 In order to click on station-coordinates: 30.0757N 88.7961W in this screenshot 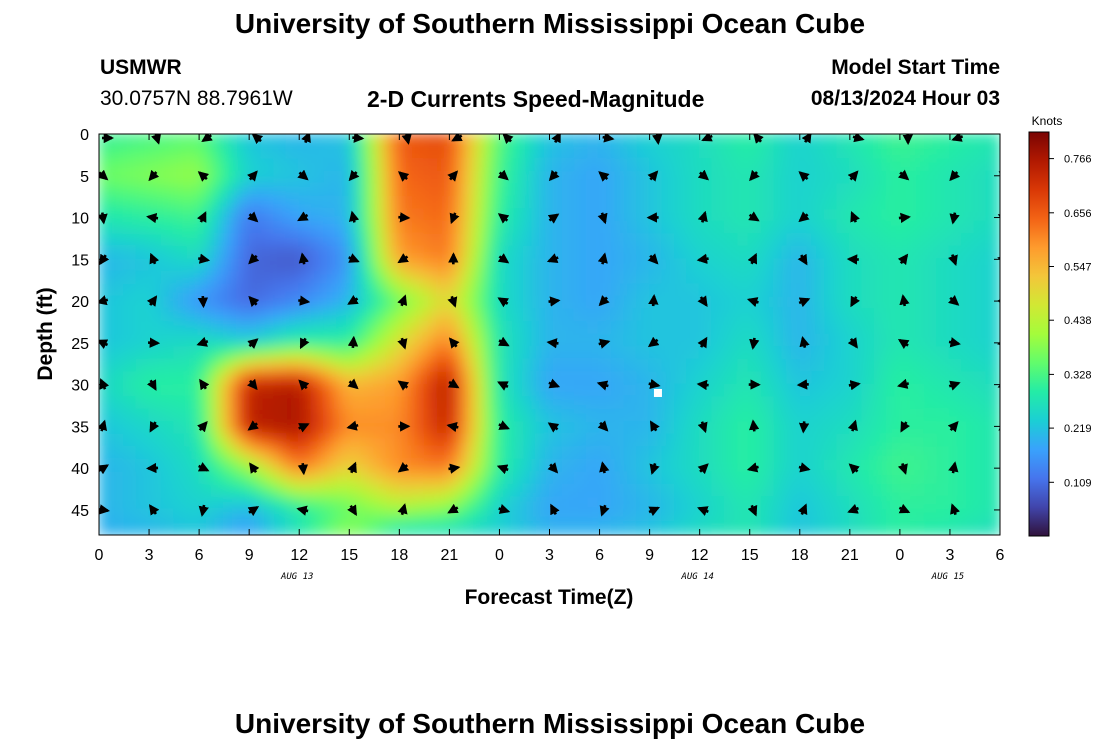, I will do `click(196, 98)`.